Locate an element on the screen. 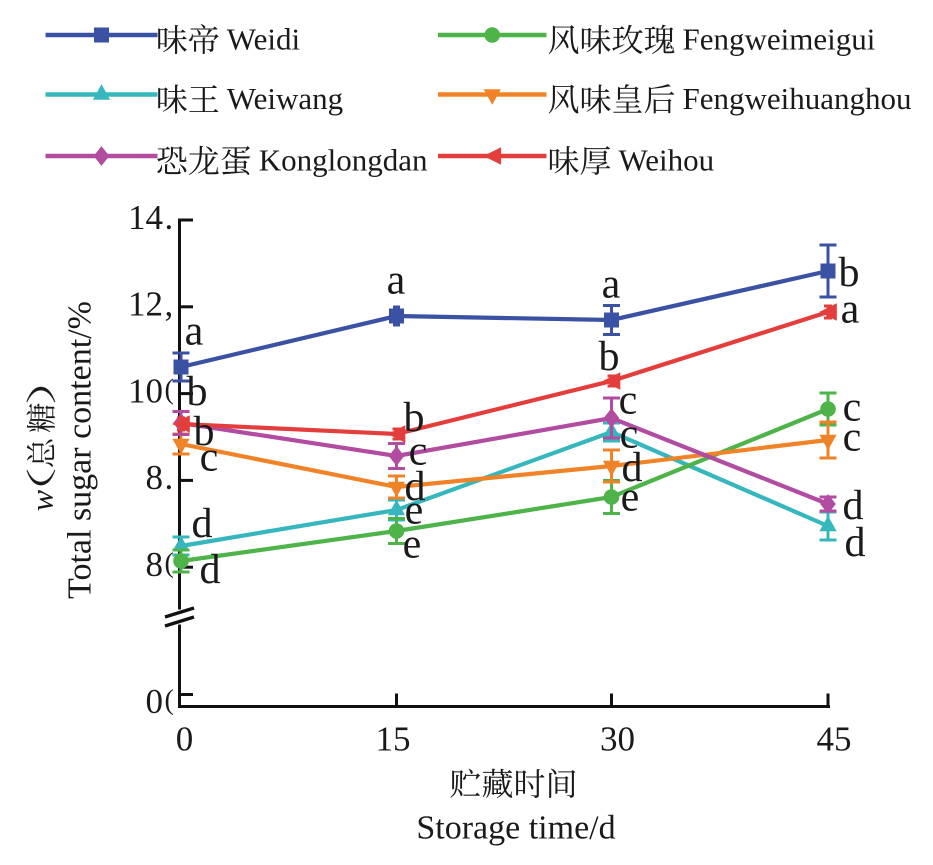  svg-text: Fengweihuanghou is located at coordinates (797, 98).